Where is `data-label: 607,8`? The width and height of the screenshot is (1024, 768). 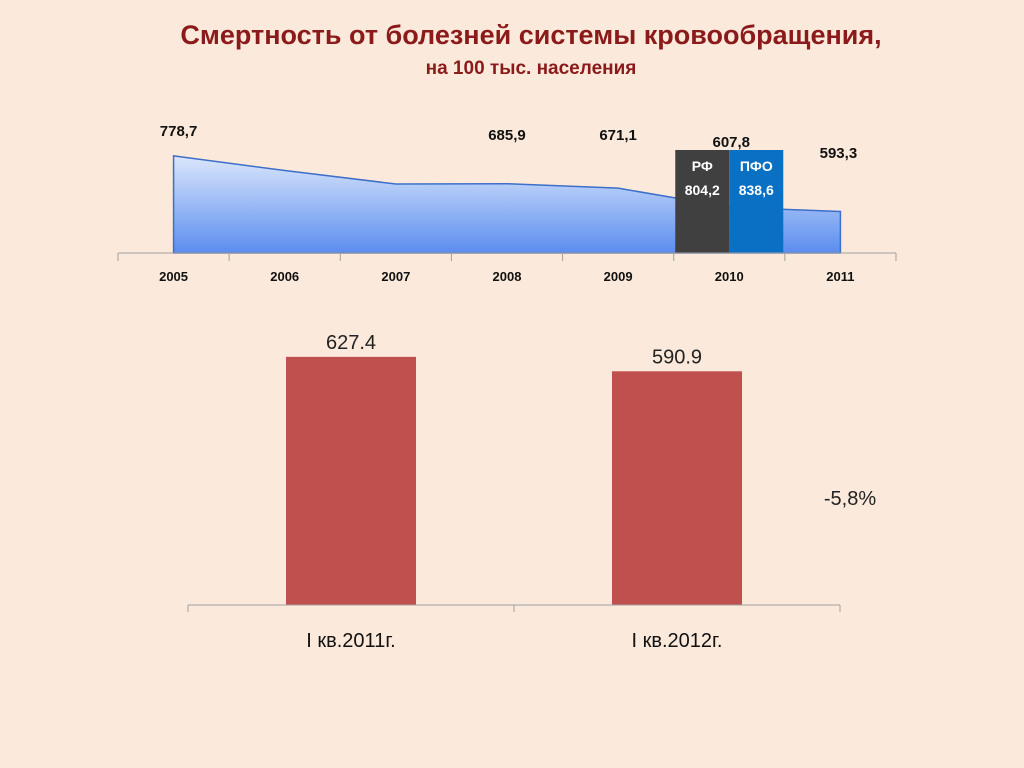
data-label: 607,8 is located at coordinates (731, 142).